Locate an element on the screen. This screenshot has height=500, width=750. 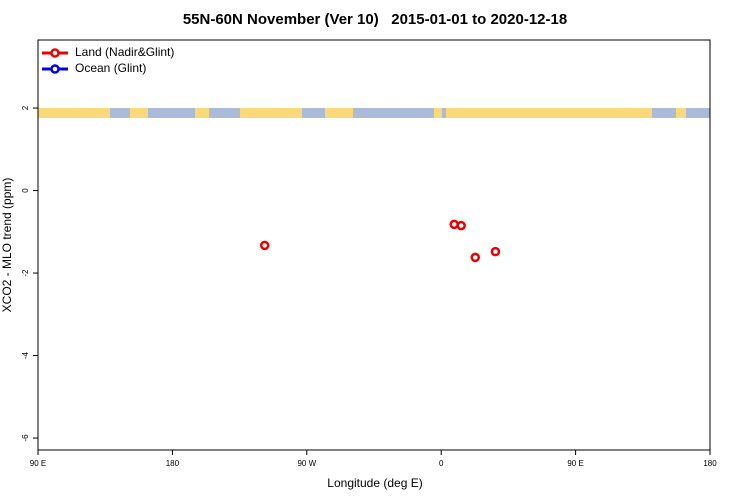
y-tick-label: -2 is located at coordinates (25, 273).